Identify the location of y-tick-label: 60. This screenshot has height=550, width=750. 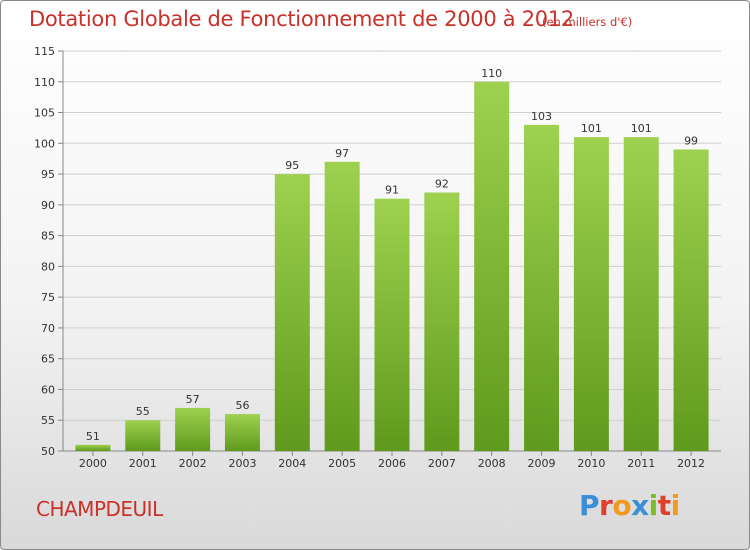
(48, 389).